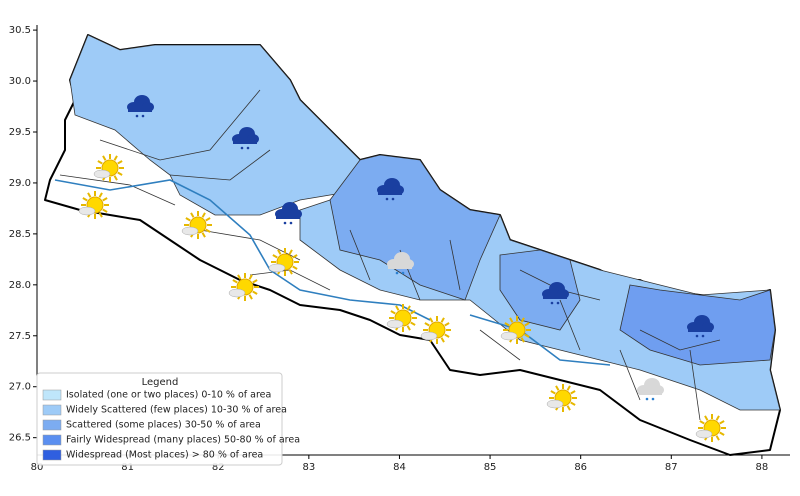 The image size is (800, 496). What do you see at coordinates (20, 30) in the screenshot?
I see `y-tick-label: 30.5` at bounding box center [20, 30].